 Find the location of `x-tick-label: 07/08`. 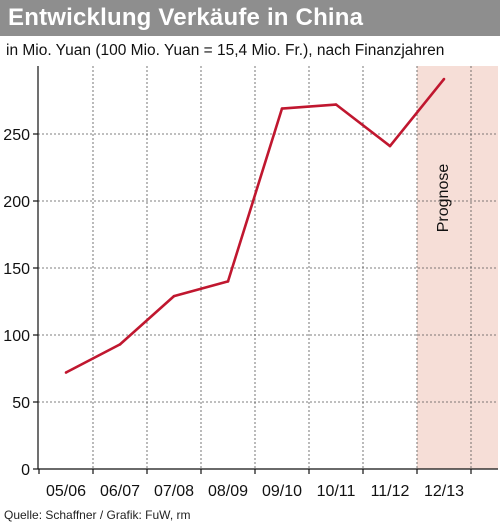

x-tick-label: 07/08 is located at coordinates (174, 491).